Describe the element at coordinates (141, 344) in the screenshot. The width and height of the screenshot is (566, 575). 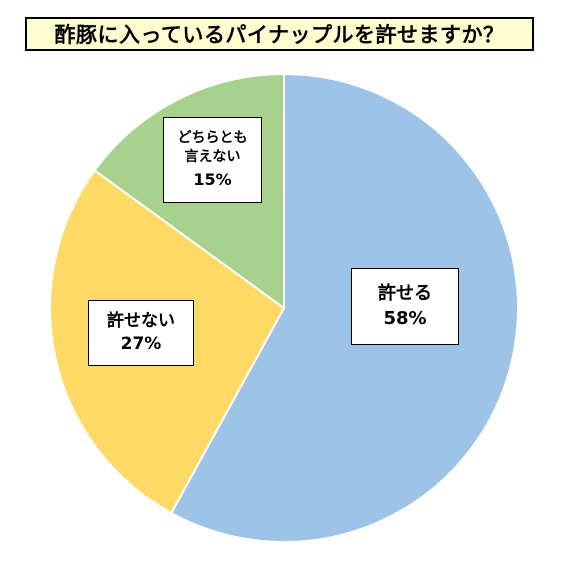
I see `data-label-percent: 27%` at that location.